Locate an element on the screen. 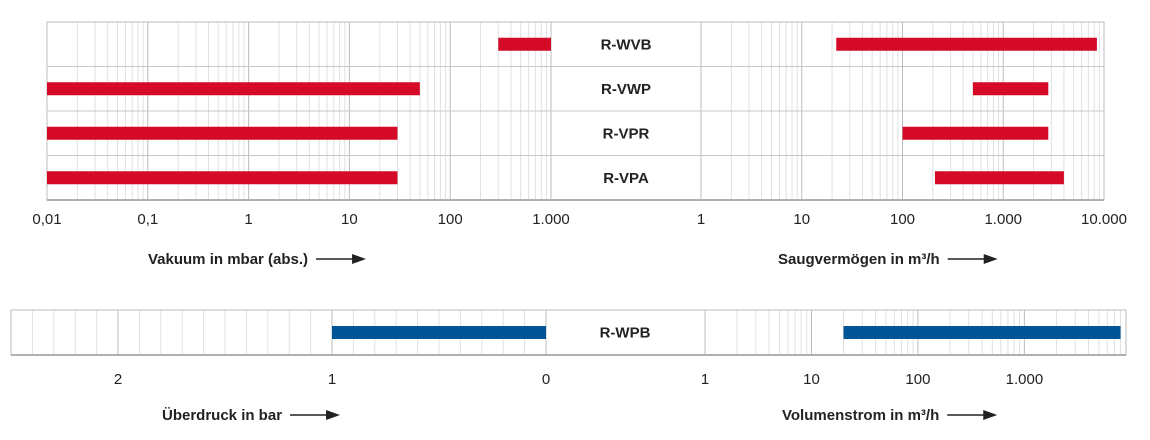  category-label-r-vpr: R-VPR is located at coordinates (626, 133).